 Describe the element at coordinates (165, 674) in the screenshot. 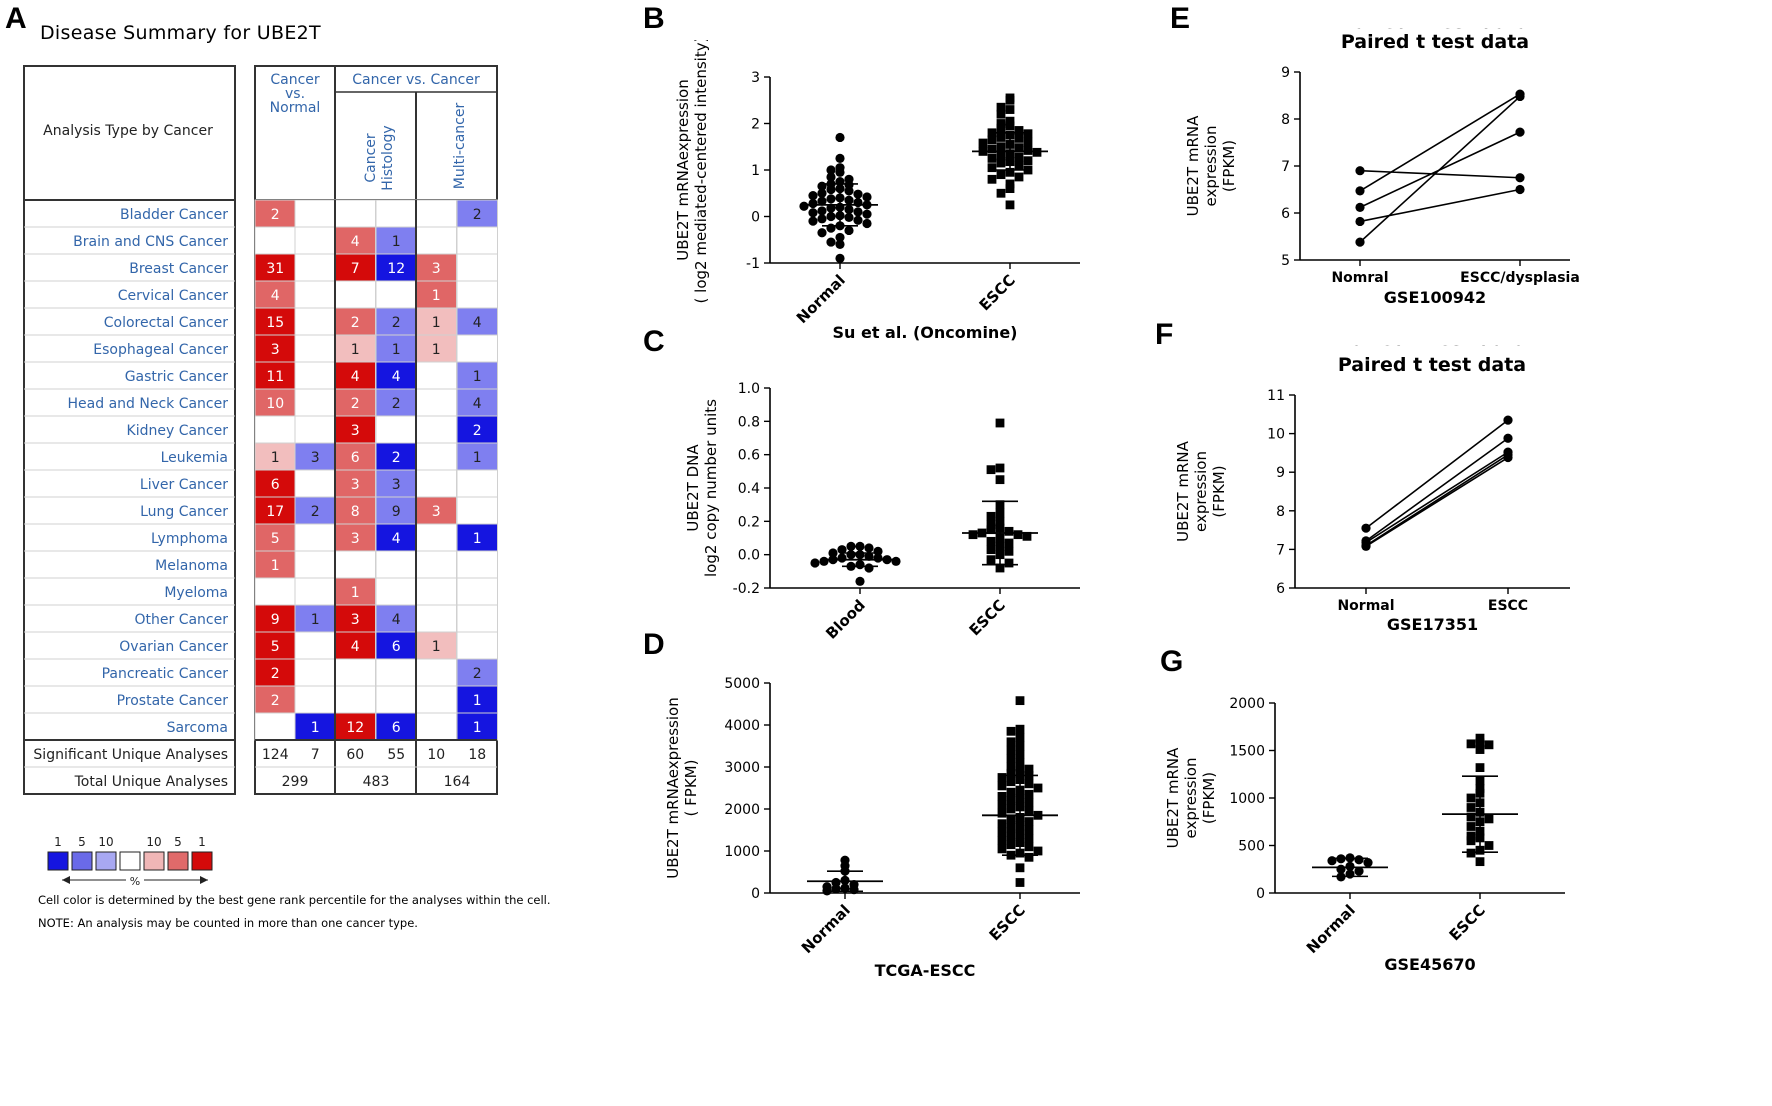

I see `cancer-label: Pancreatic Cancer` at that location.